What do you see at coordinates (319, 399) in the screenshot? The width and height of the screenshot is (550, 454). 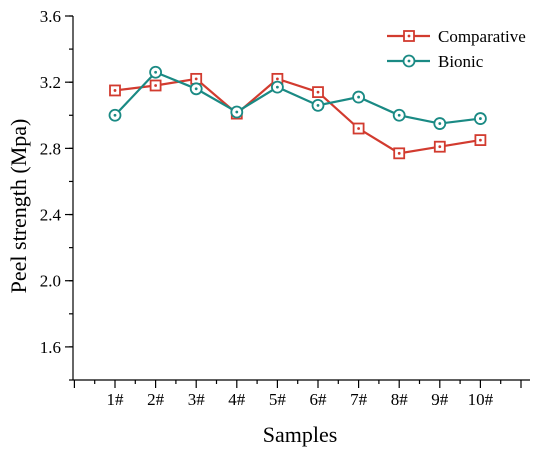 I see `x-tick-label: 6#` at bounding box center [319, 399].